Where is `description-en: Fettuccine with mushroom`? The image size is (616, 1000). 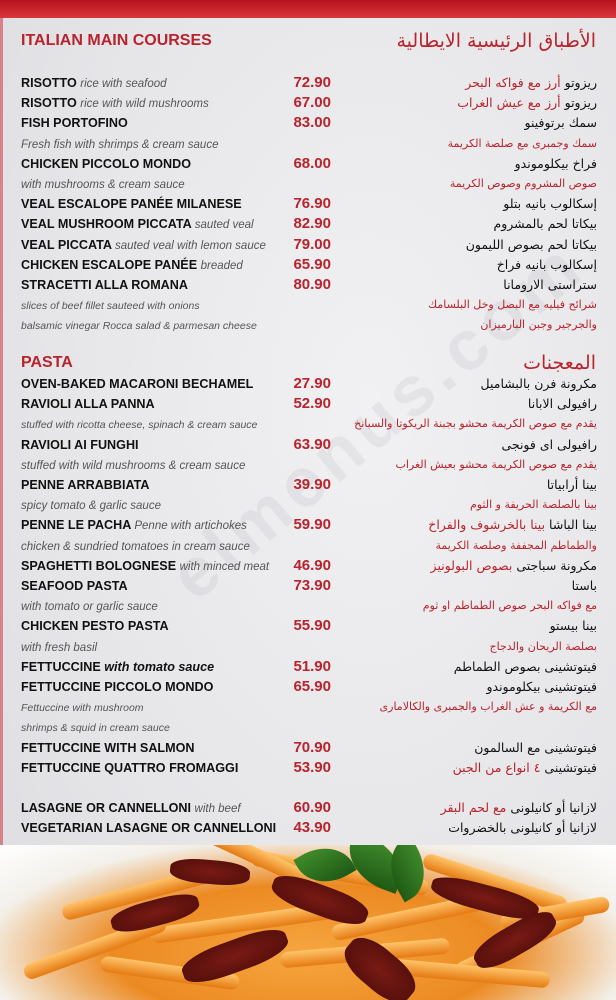 description-en: Fettuccine with mushroom is located at coordinates (82, 708).